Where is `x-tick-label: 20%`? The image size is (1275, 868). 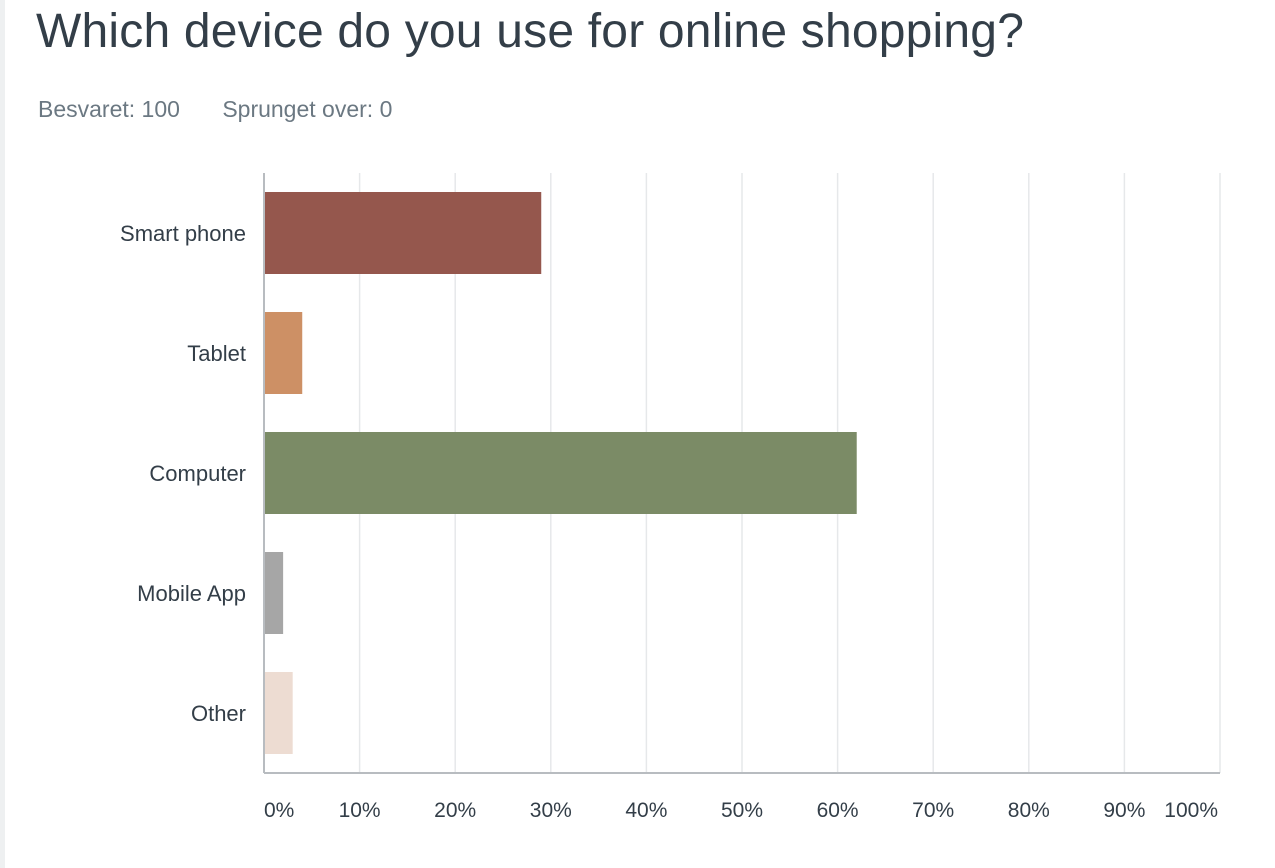 x-tick-label: 20% is located at coordinates (455, 810).